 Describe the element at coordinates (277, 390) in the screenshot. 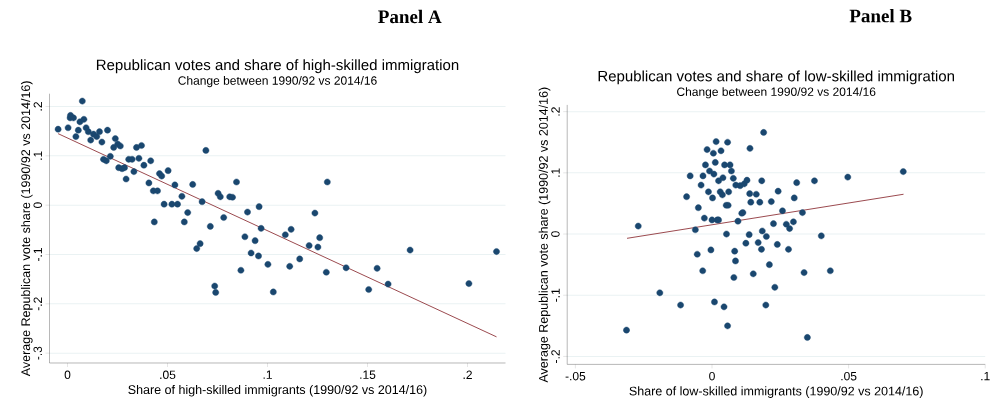

I see `x-axis-title: Share of high-skilled immigrants (1990/92 vs 2014/16)` at that location.